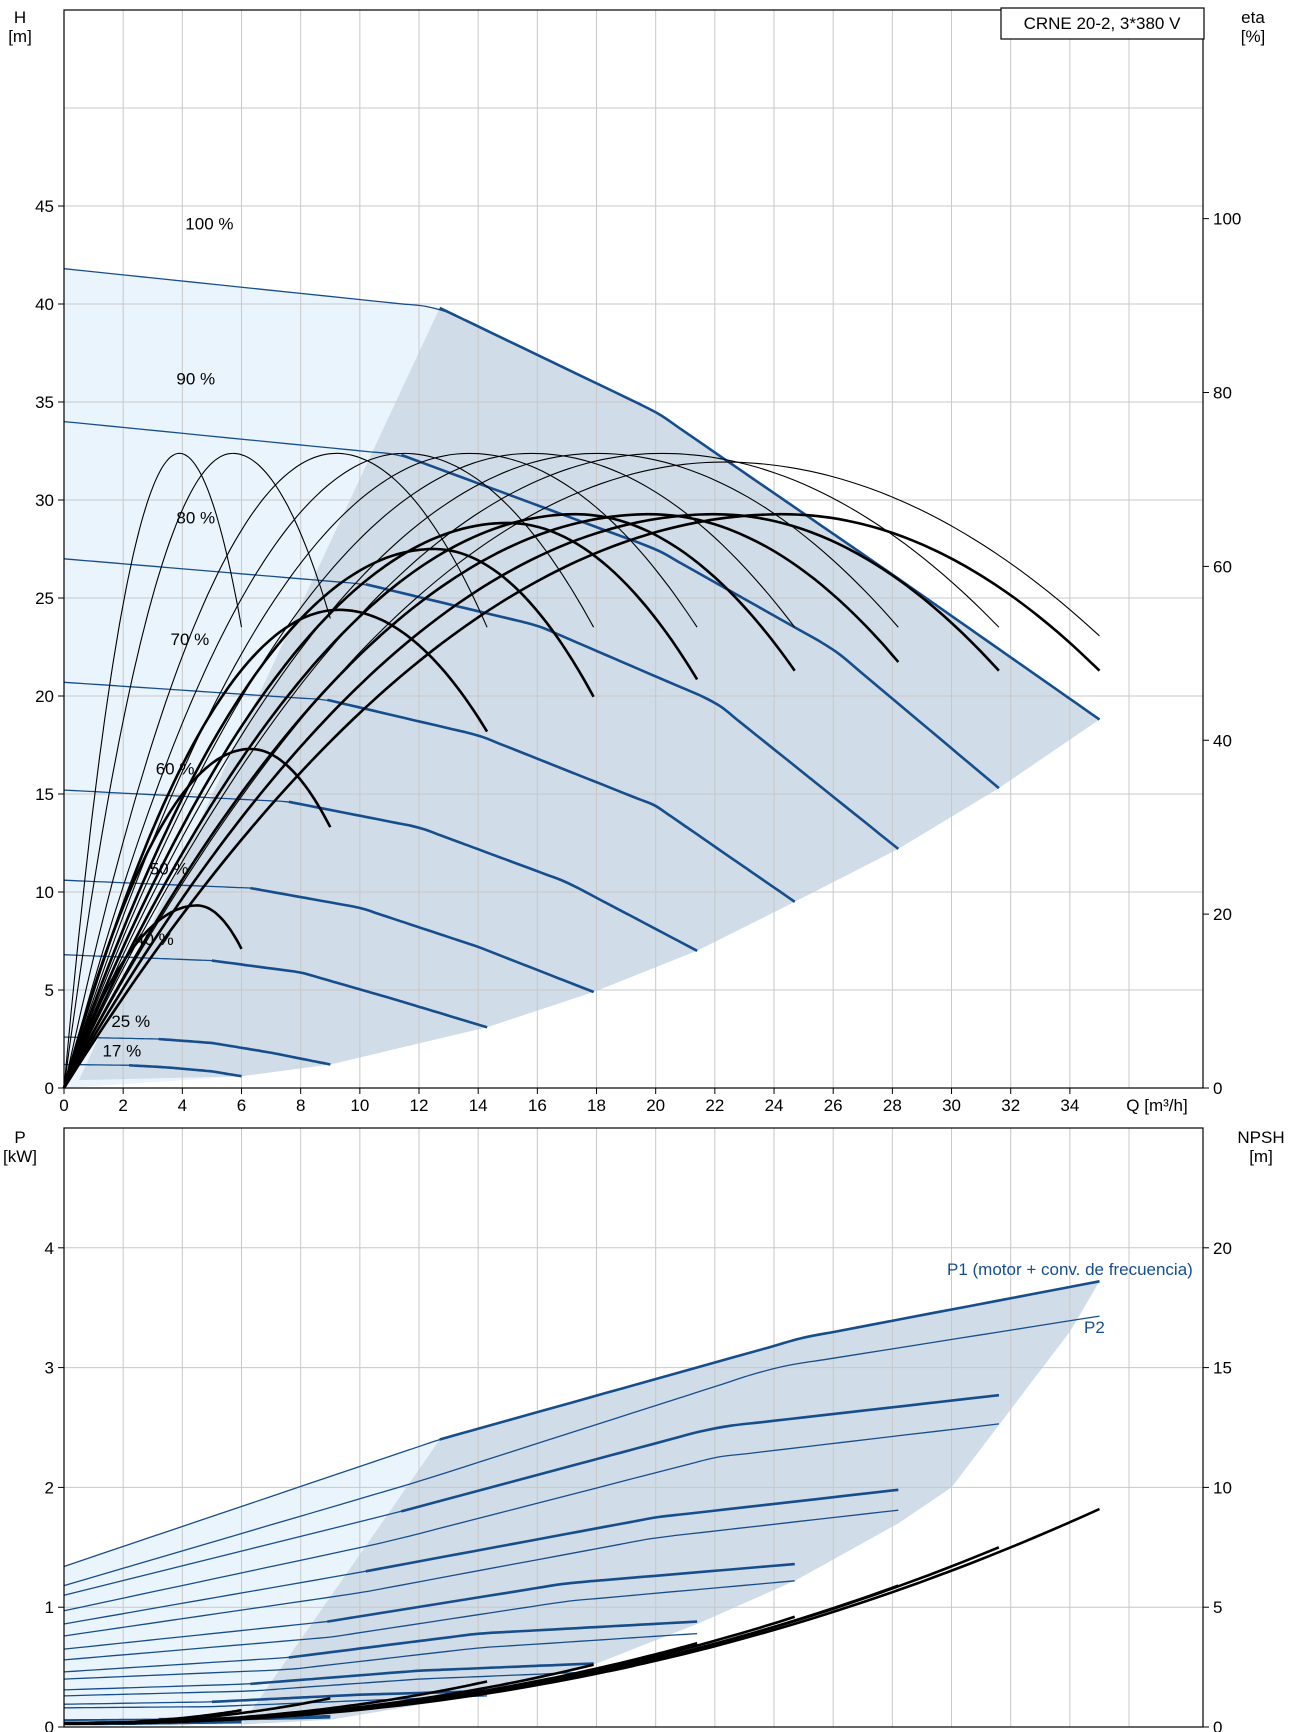  What do you see at coordinates (169, 868) in the screenshot?
I see `speed-label: 50 %` at bounding box center [169, 868].